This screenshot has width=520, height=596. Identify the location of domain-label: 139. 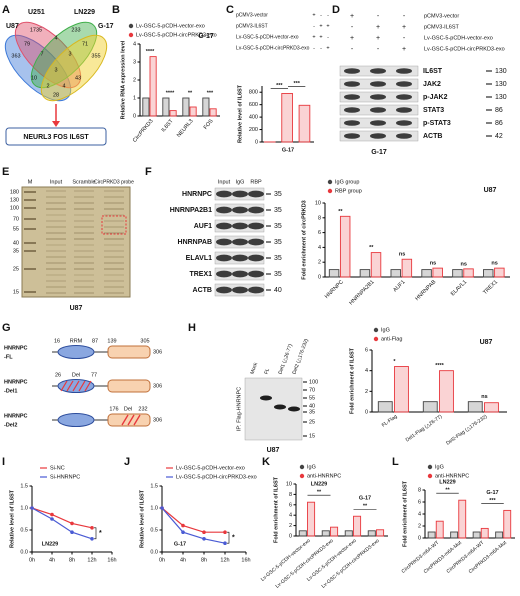
(111, 341).